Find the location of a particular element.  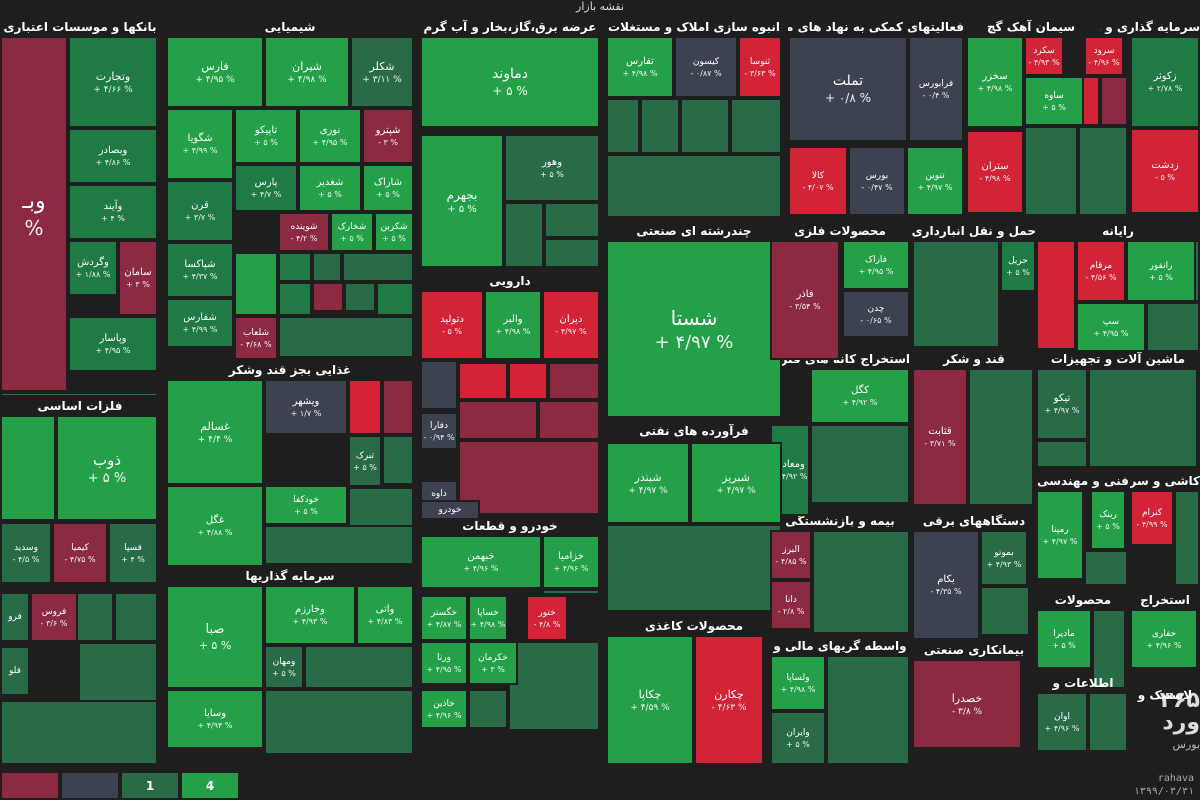

stock-tile: بورس - ۰/۴۷ % is located at coordinates (877, 181).